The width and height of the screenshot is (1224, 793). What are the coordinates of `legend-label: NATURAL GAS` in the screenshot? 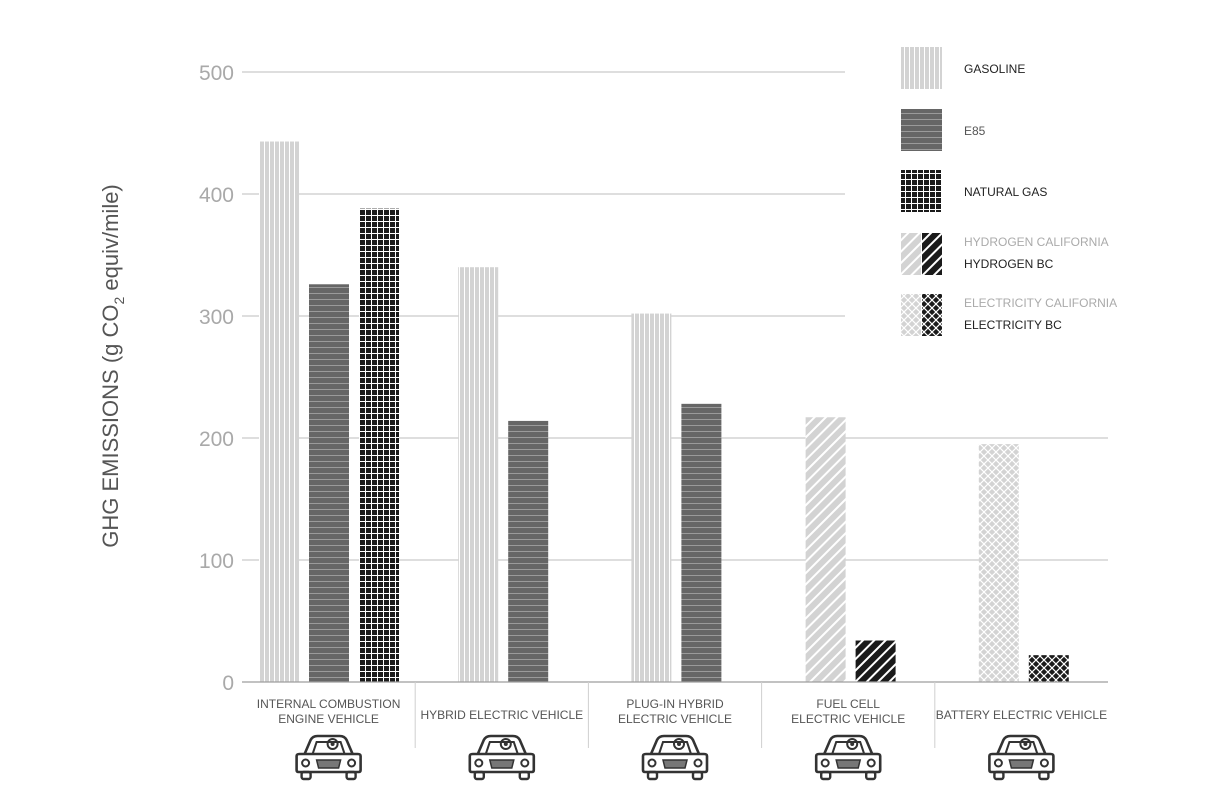 It's located at (1005, 192).